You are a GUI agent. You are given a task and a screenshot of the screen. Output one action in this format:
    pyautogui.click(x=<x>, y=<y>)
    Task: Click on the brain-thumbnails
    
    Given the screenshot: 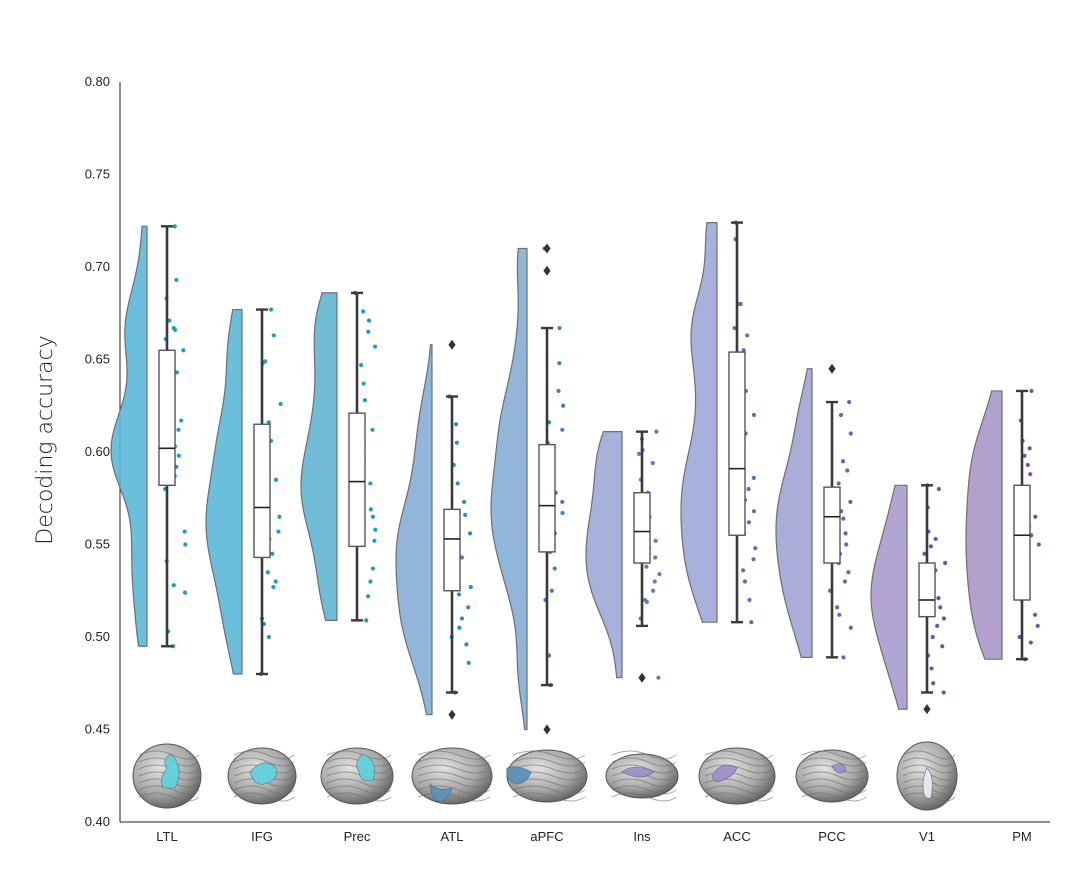 What is the action you would take?
    pyautogui.click(x=545, y=776)
    